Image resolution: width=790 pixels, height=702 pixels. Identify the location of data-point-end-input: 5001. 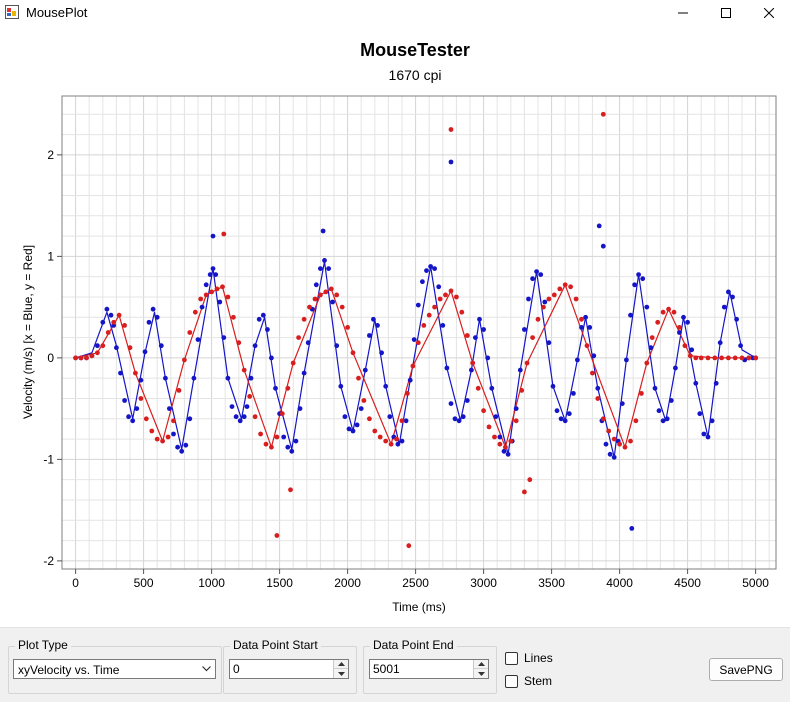
(429, 669).